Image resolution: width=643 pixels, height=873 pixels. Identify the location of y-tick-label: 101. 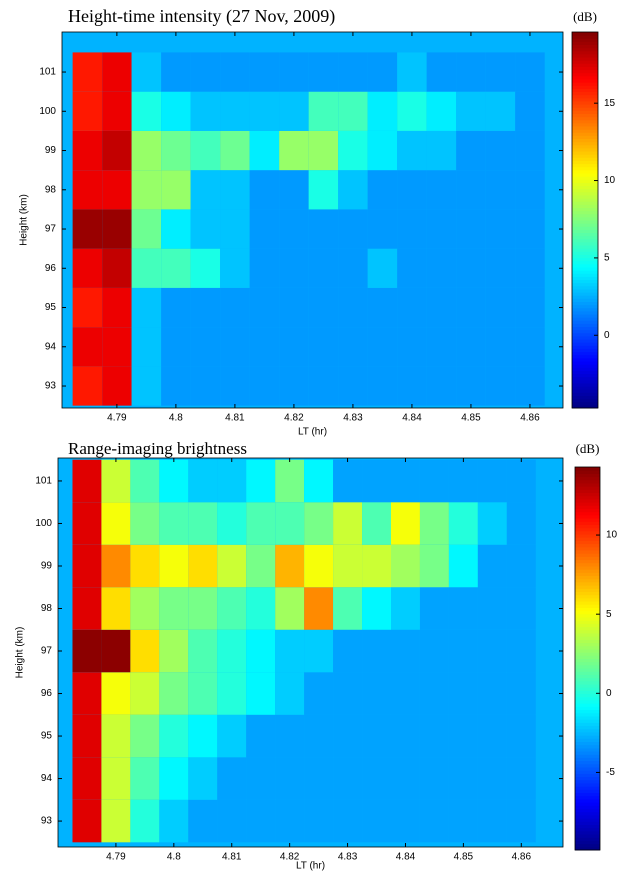
(47, 72).